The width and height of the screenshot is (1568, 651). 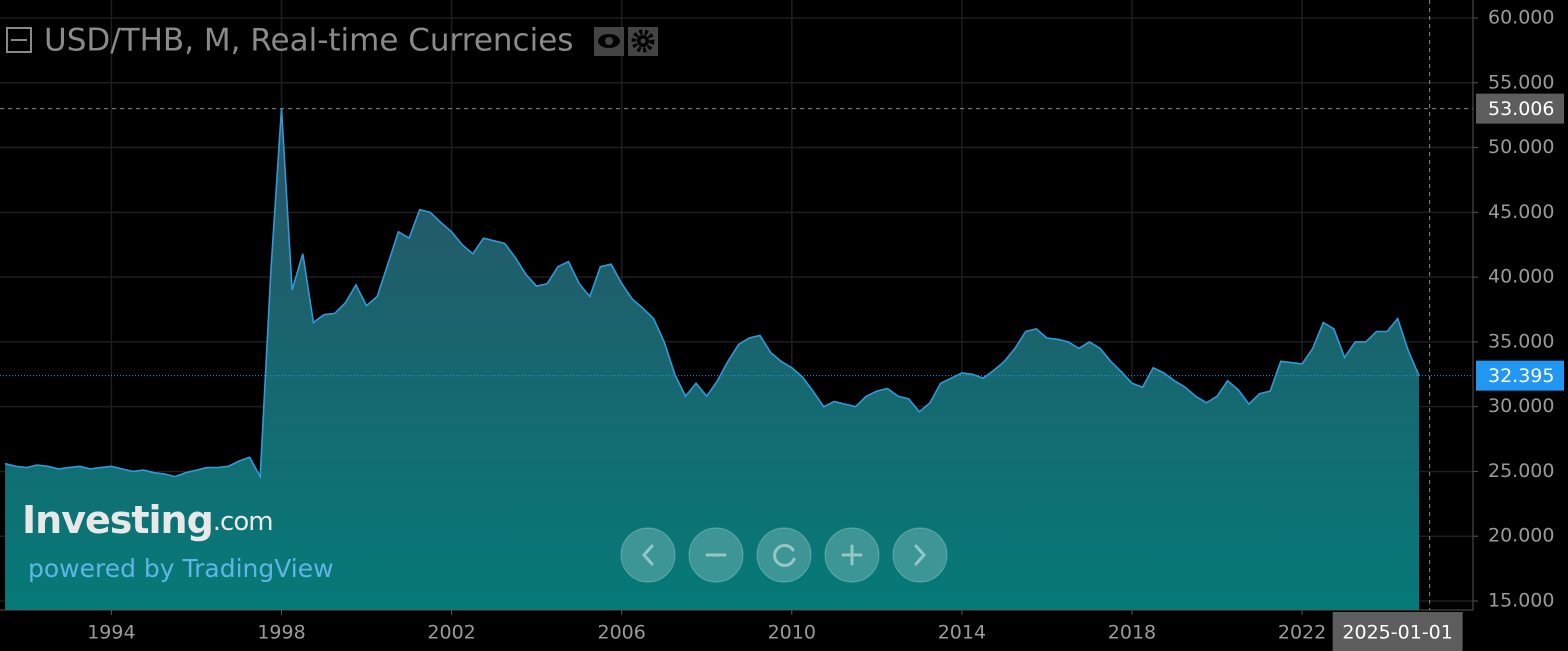 I want to click on last-price-label: 32.395, so click(x=1521, y=376).